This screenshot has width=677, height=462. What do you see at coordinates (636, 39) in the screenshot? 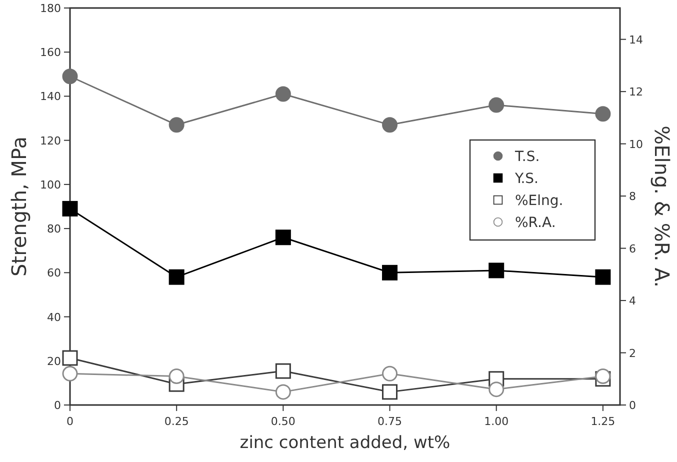
I see `y2-tick-label: 14` at bounding box center [636, 39].